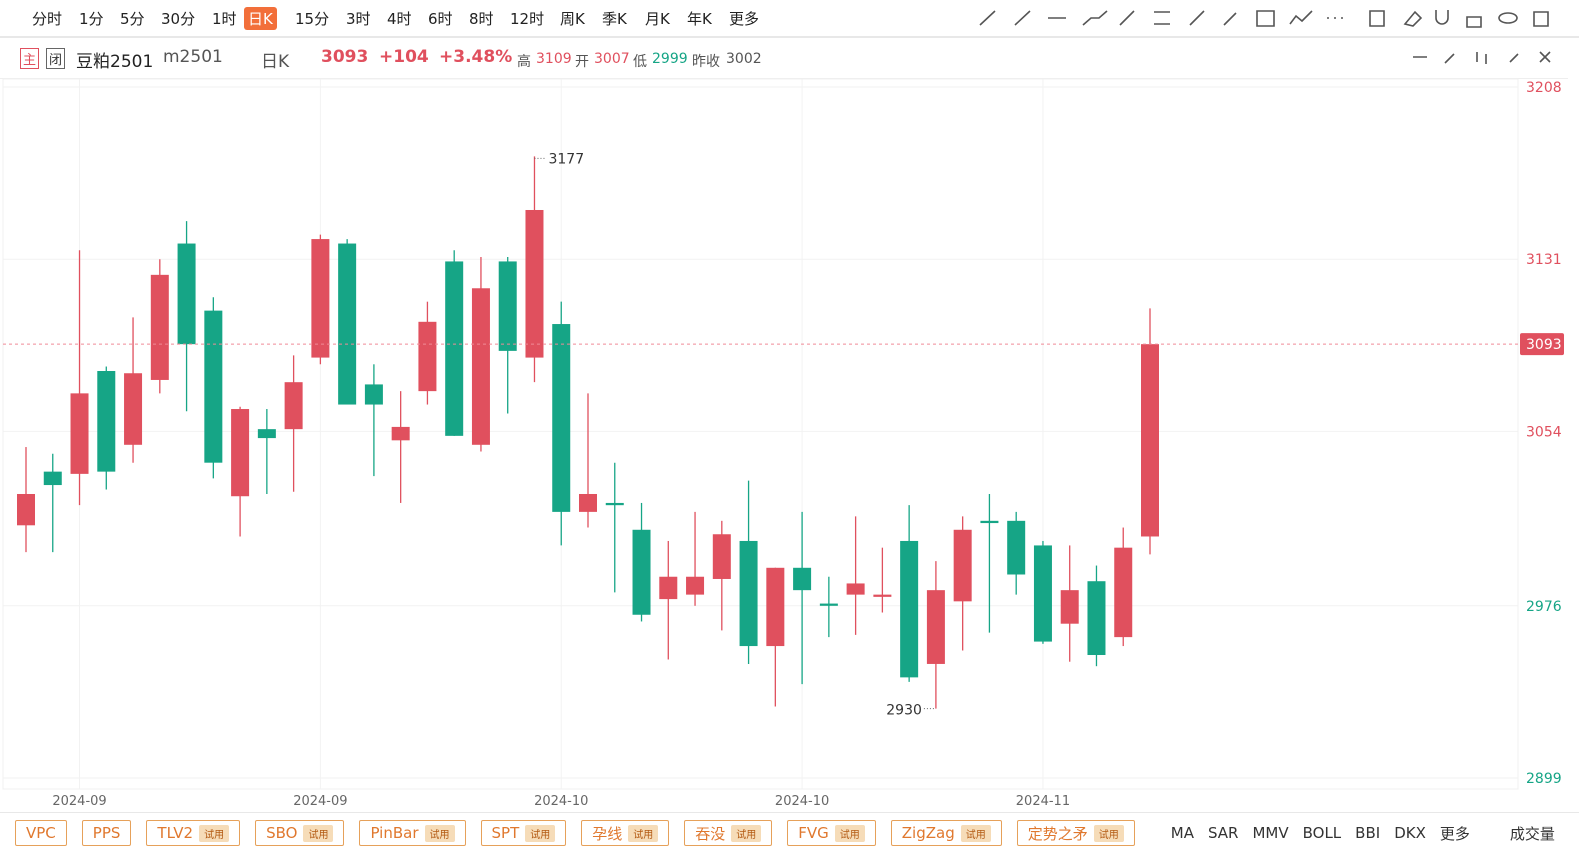 The height and width of the screenshot is (854, 1579). Describe the element at coordinates (1182, 833) in the screenshot. I see `indicator-link: MA` at that location.